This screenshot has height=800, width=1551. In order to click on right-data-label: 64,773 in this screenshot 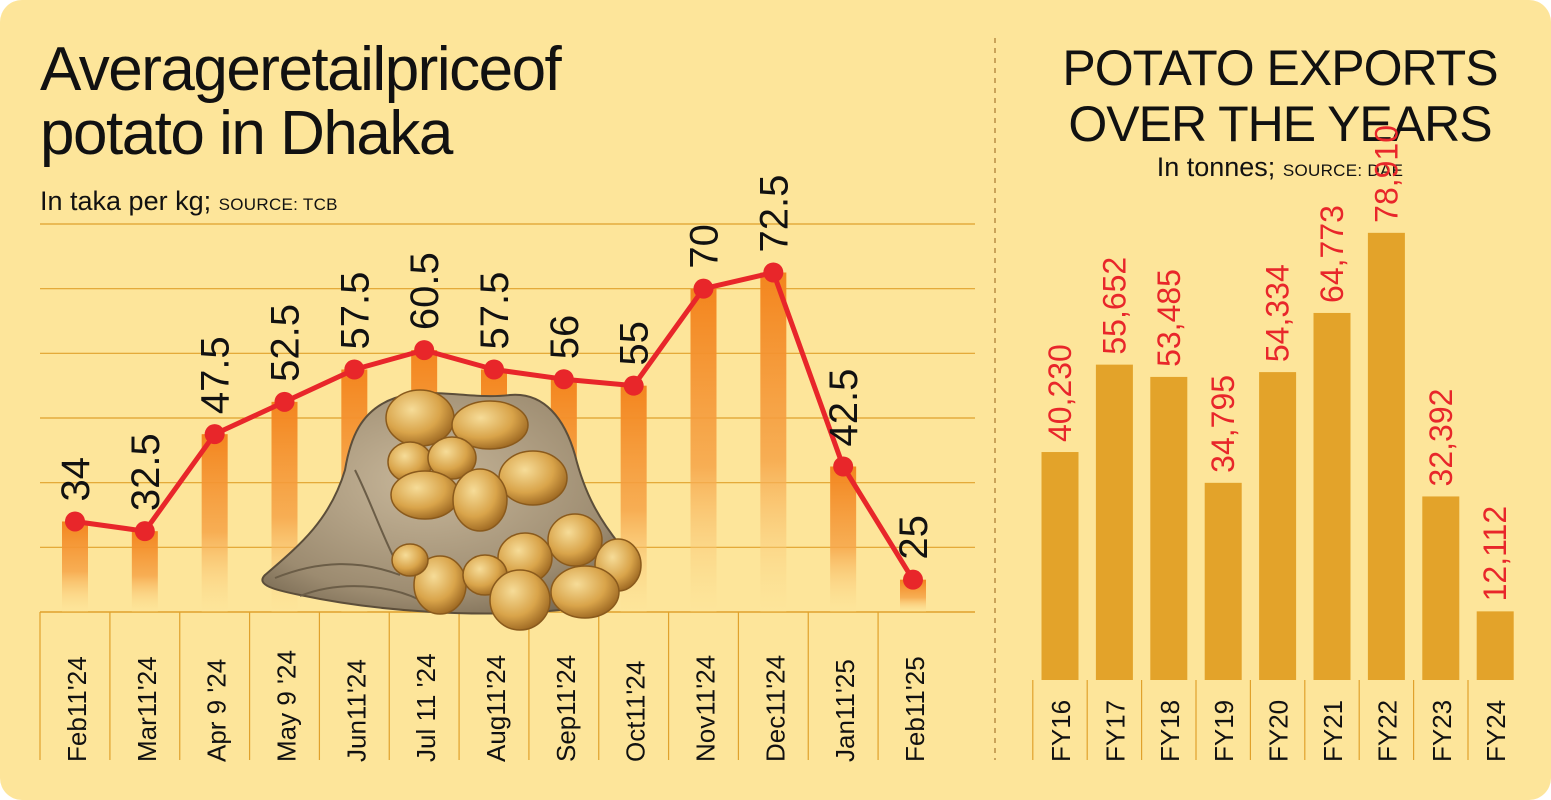, I will do `click(1332, 254)`.